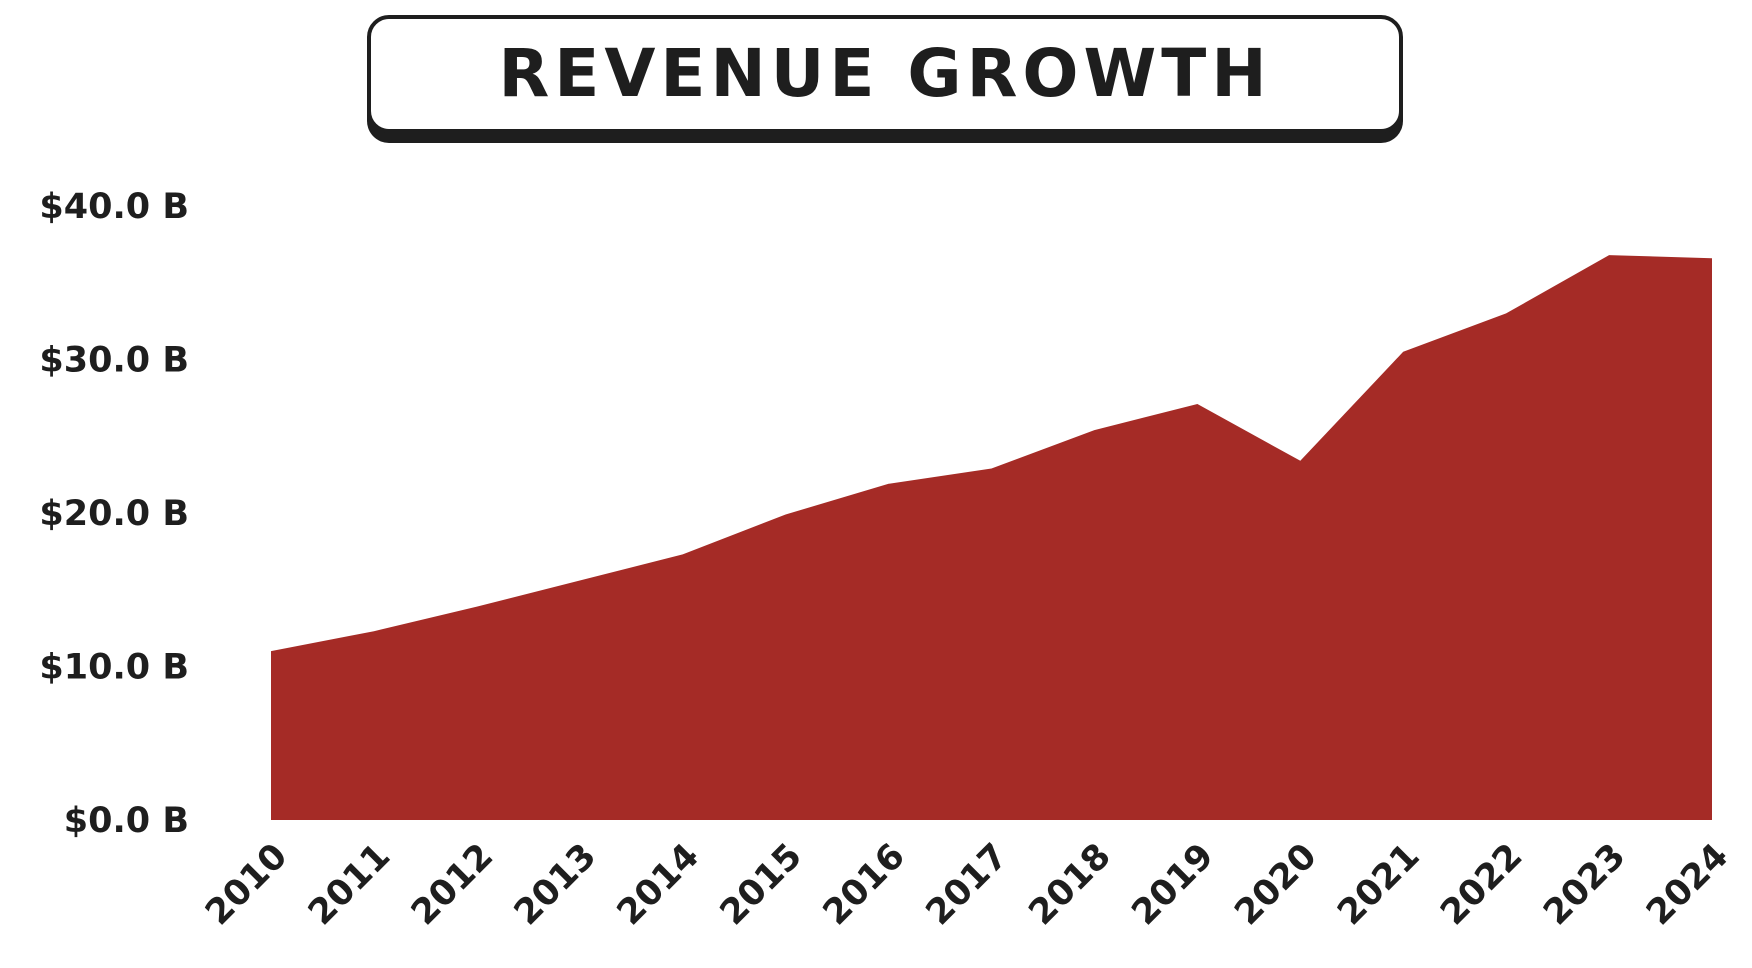  I want to click on y-tick-label: $20.0 B, so click(114, 514).